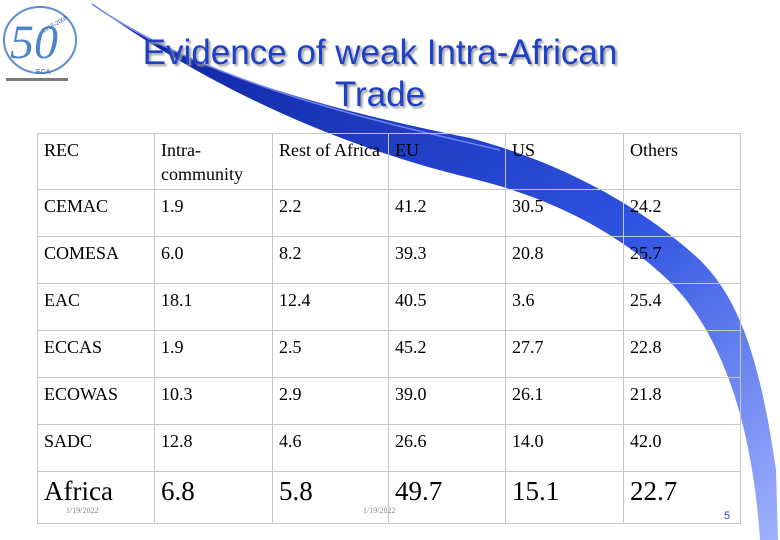 The width and height of the screenshot is (780, 540). I want to click on table-cell: 26.6, so click(447, 448).